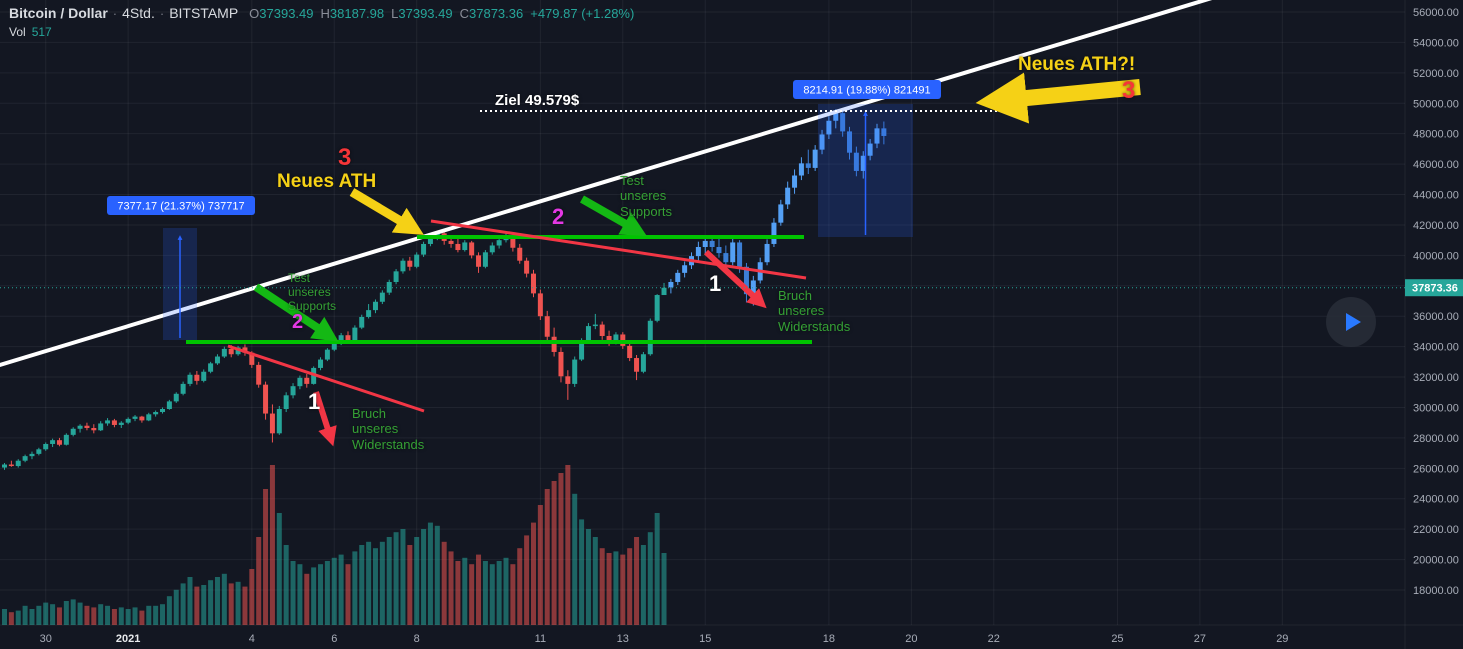 This screenshot has width=1463, height=649. What do you see at coordinates (417, 639) in the screenshot?
I see `time-tick-label: 8` at bounding box center [417, 639].